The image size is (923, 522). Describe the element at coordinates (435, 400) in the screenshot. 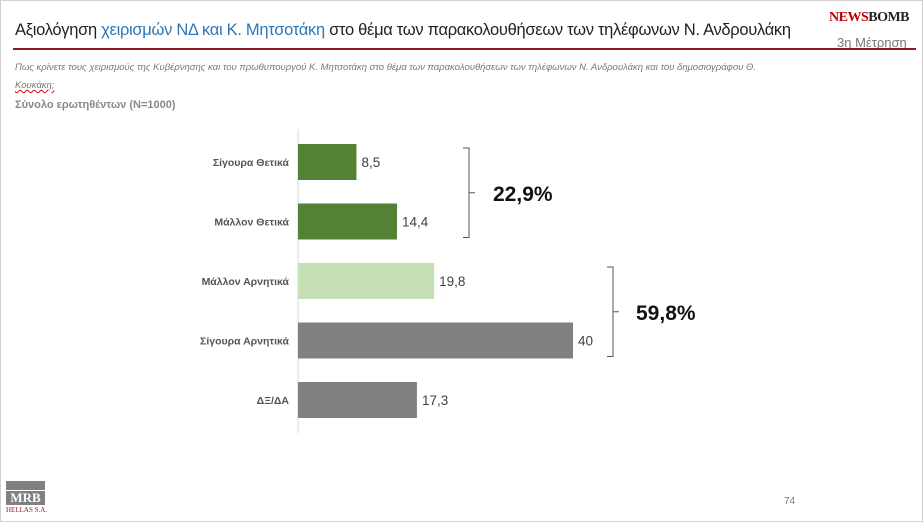

I see `value-label: 17,3` at that location.